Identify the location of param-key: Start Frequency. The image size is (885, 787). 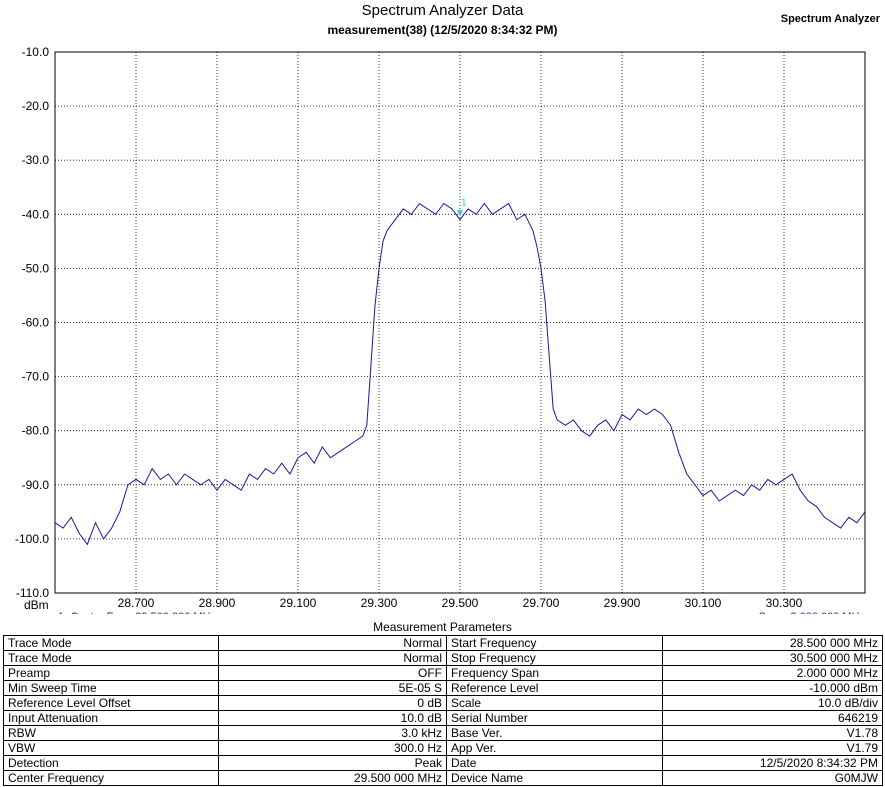
(555, 643).